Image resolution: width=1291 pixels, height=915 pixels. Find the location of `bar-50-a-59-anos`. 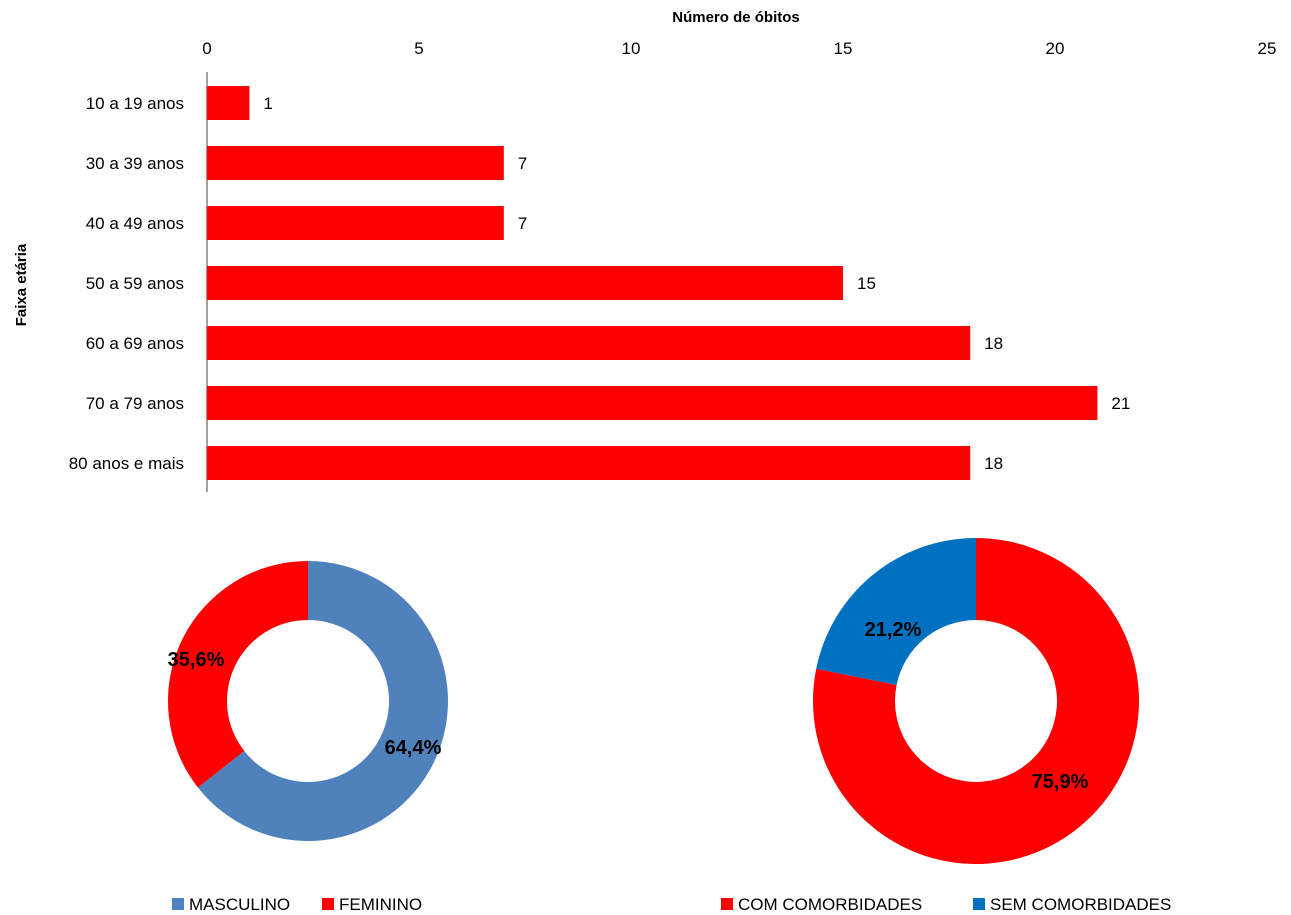

bar-50-a-59-anos is located at coordinates (525, 283).